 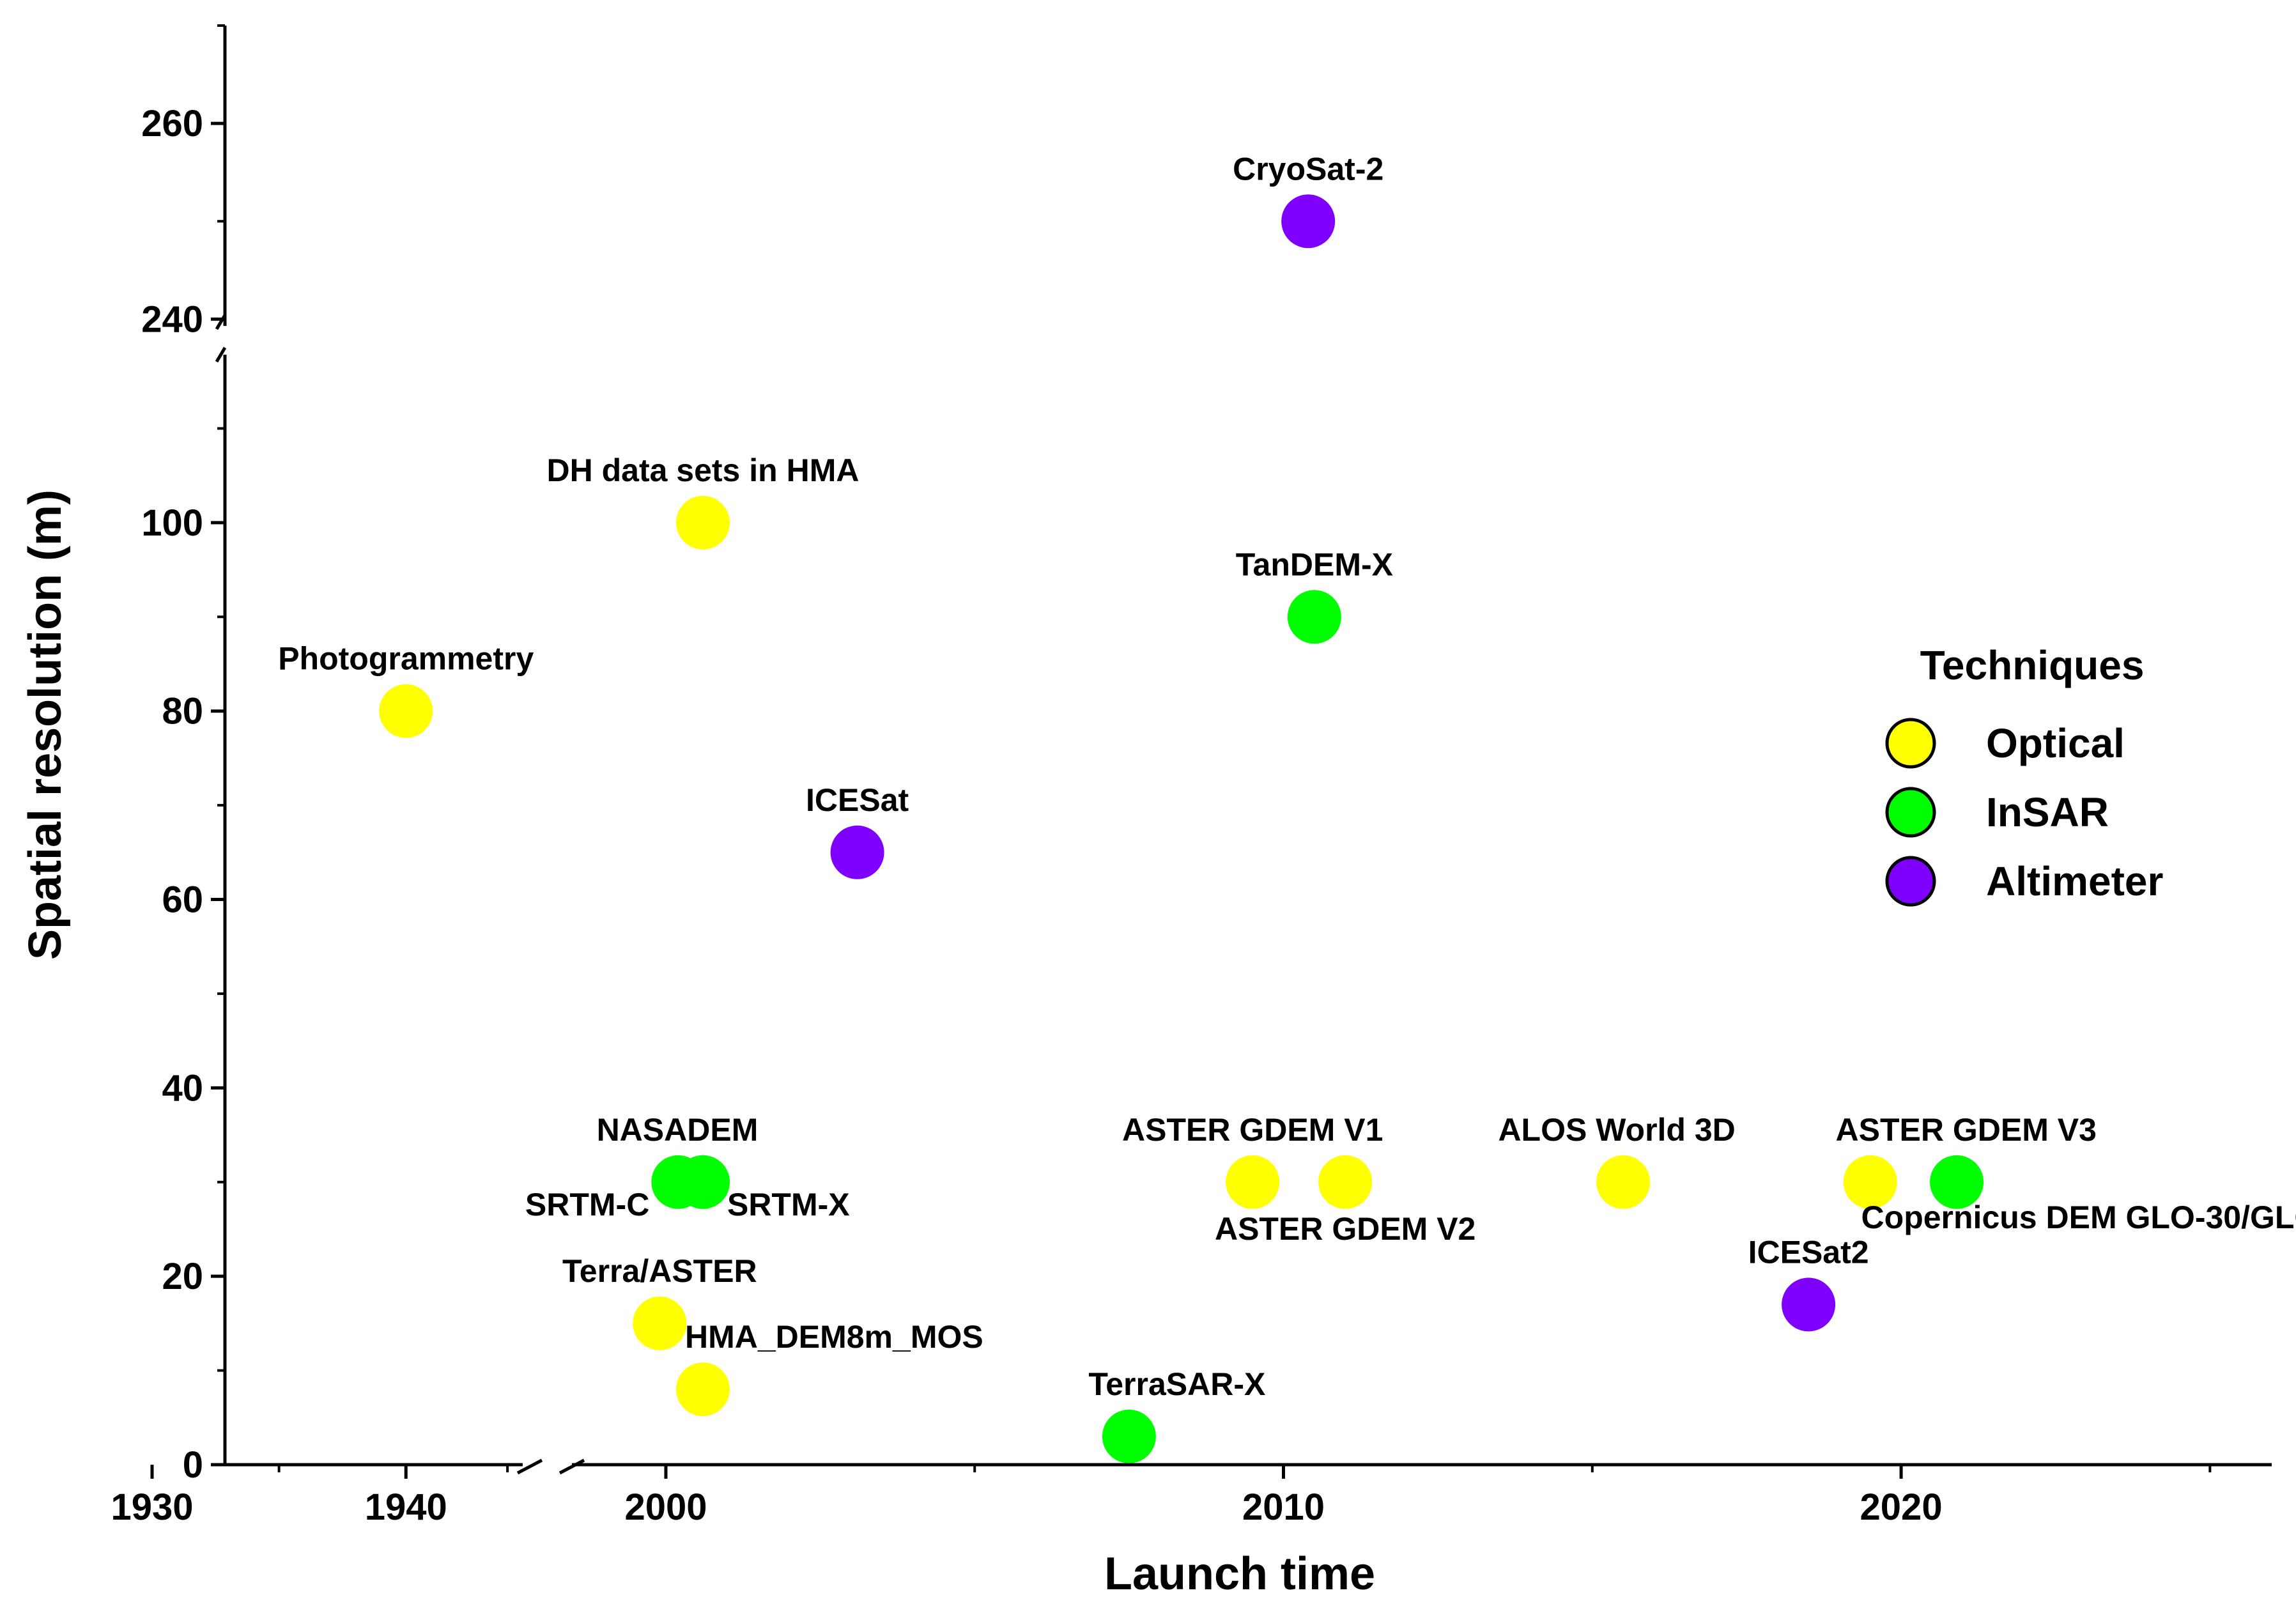 I want to click on point-photogrammetry, so click(x=406, y=711).